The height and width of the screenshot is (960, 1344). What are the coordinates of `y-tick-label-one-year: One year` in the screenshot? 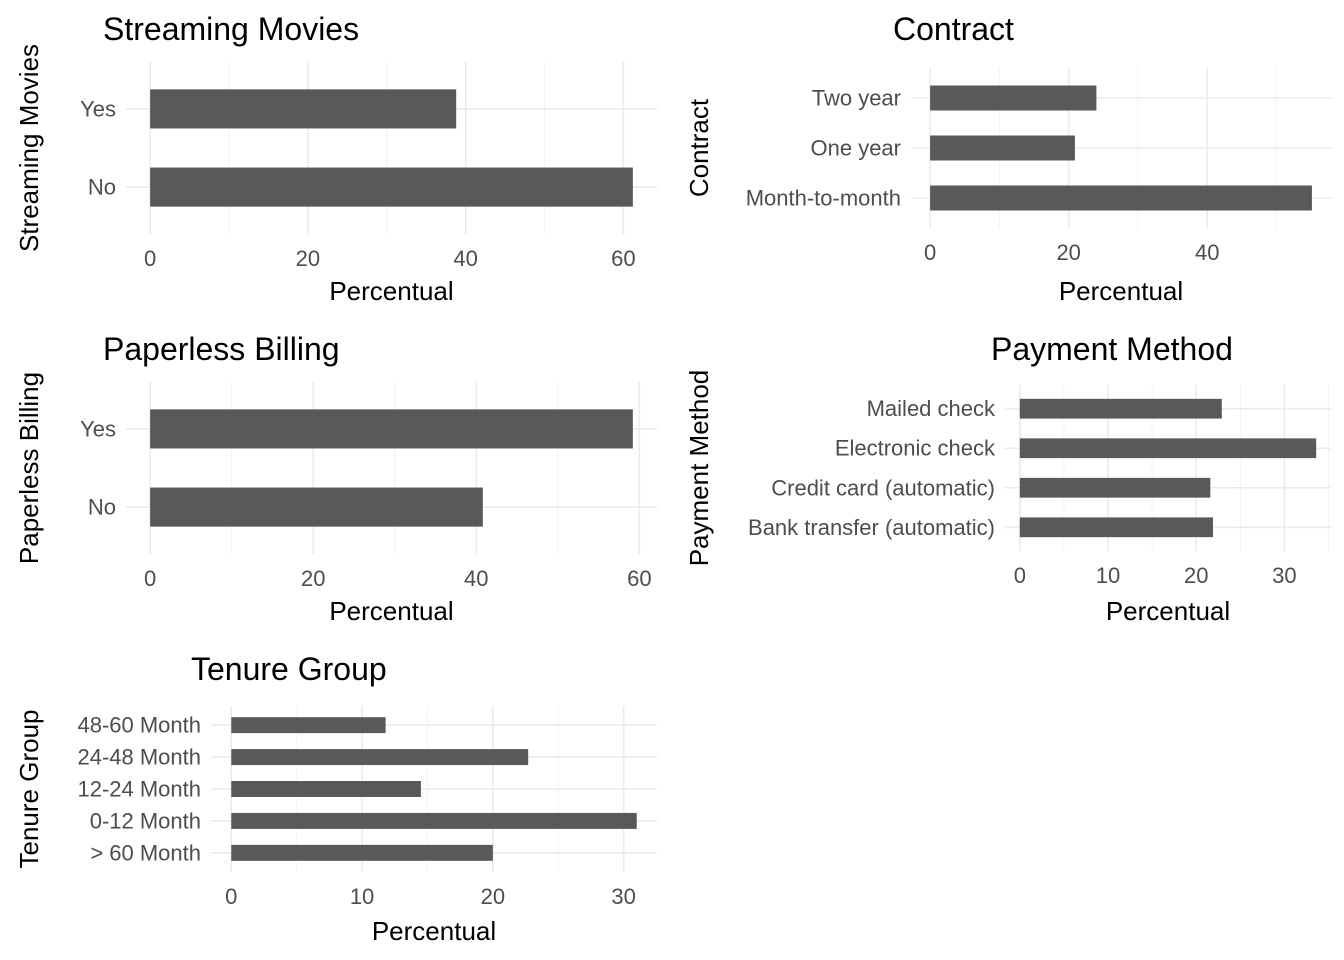 It's located at (856, 148).